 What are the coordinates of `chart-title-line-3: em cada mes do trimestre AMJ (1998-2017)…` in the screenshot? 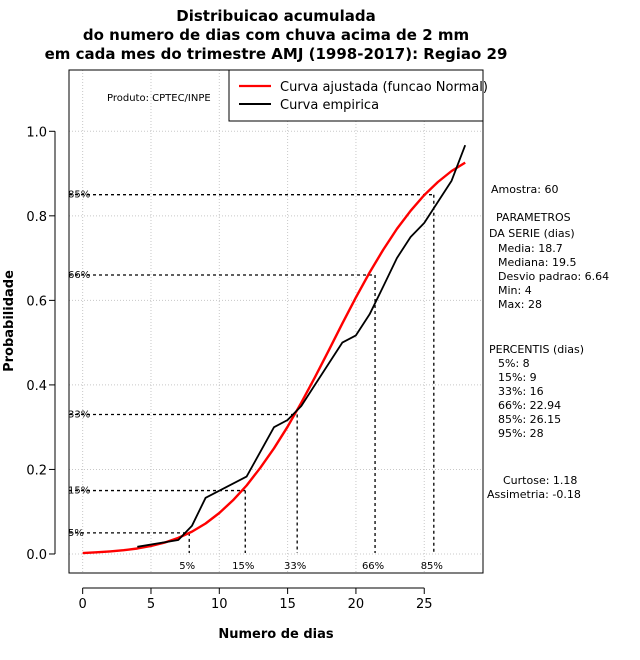 It's located at (276, 54).